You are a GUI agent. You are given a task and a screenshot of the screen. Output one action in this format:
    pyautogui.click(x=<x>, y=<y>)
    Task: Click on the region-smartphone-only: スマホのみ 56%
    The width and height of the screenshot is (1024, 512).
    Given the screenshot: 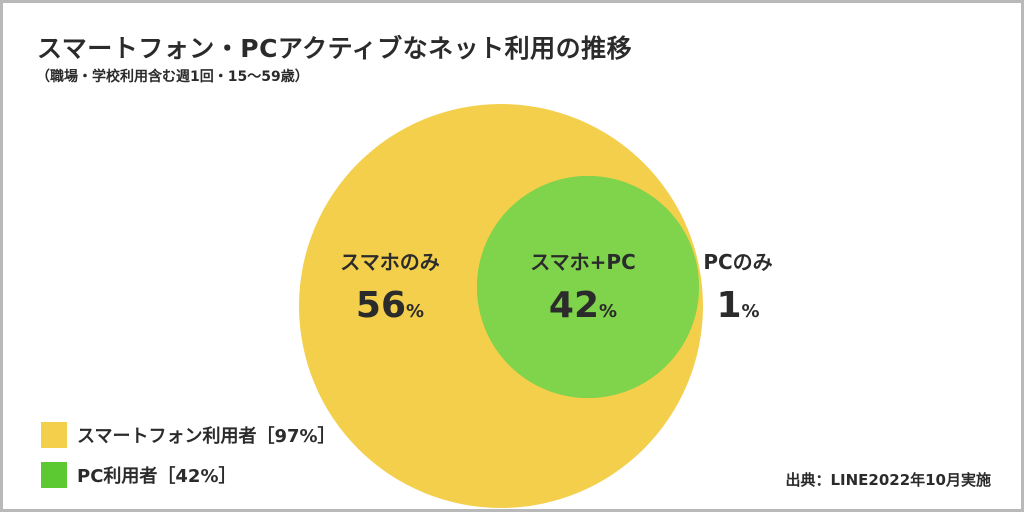 What is the action you would take?
    pyautogui.click(x=389, y=288)
    